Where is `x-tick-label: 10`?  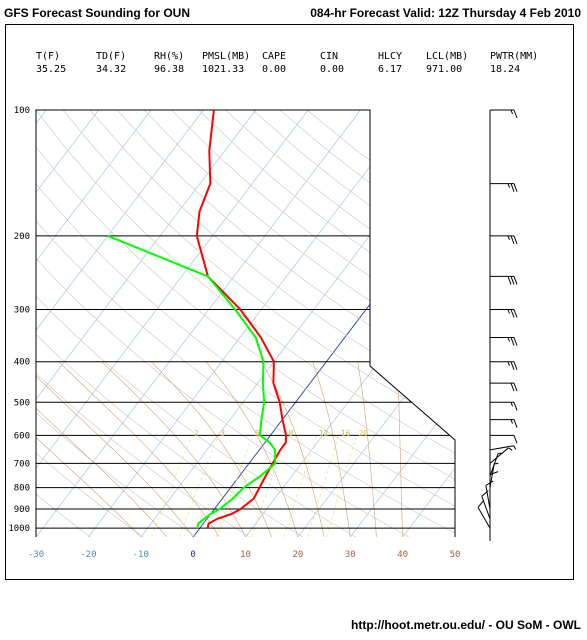 x-tick-label: 10 is located at coordinates (245, 555).